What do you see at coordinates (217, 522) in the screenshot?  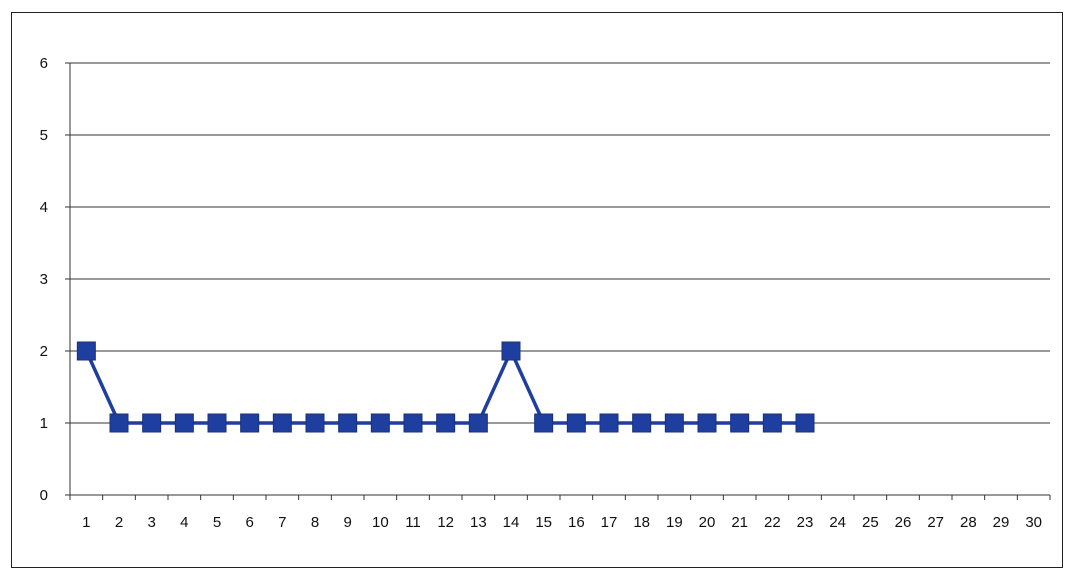 I see `x-tick-label: 5` at bounding box center [217, 522].